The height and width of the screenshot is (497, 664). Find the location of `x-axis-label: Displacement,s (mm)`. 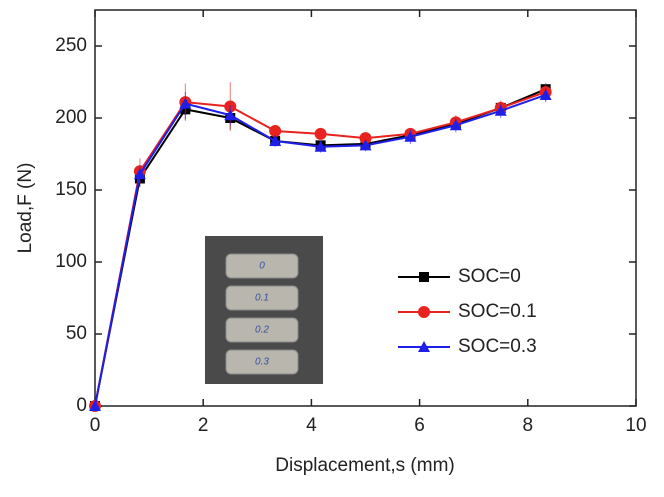

x-axis-label: Displacement,s (mm) is located at coordinates (364, 465).